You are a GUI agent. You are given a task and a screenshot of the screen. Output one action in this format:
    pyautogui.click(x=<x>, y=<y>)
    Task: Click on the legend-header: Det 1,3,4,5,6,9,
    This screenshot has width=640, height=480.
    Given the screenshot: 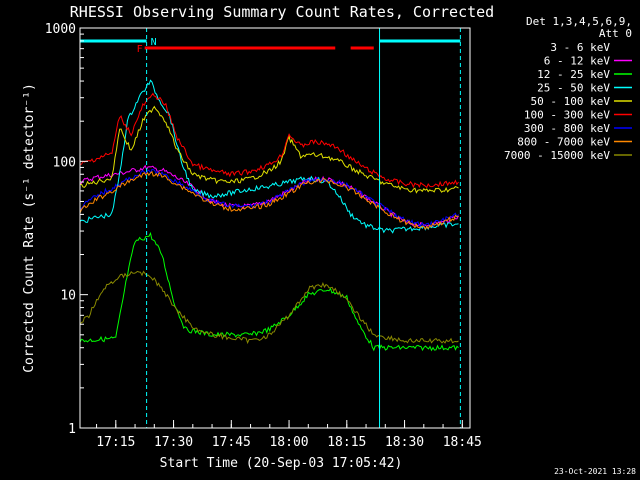 What is the action you would take?
    pyautogui.click(x=579, y=21)
    